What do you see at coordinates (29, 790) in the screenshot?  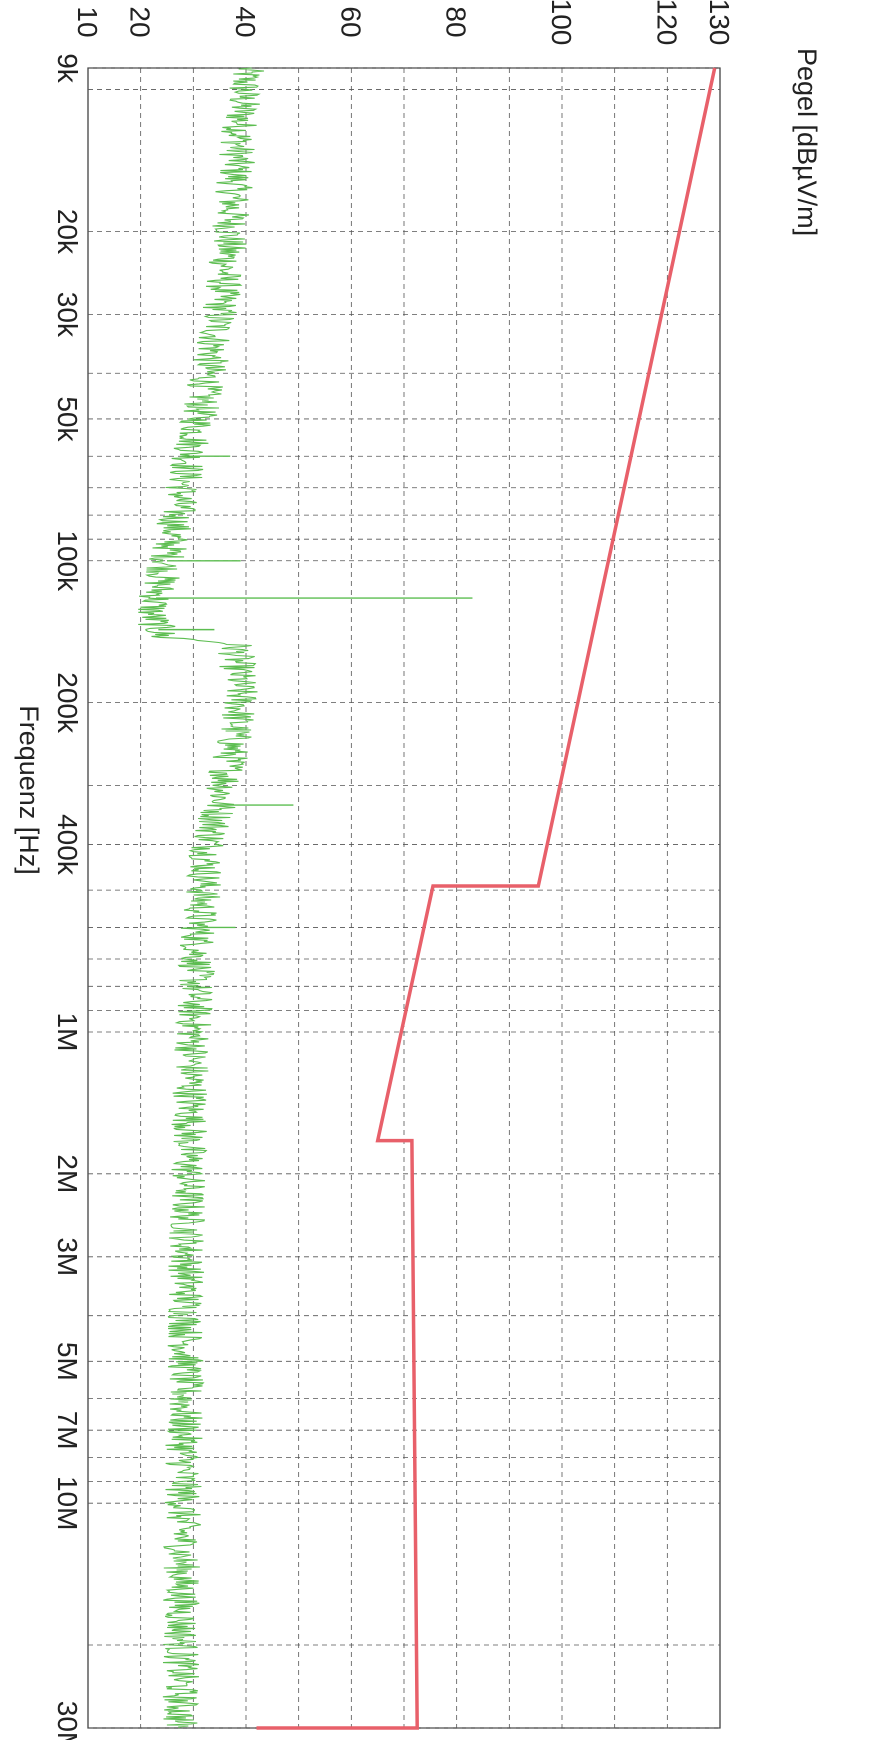 I see `x-axis-title: Frequenz [Hz]` at bounding box center [29, 790].